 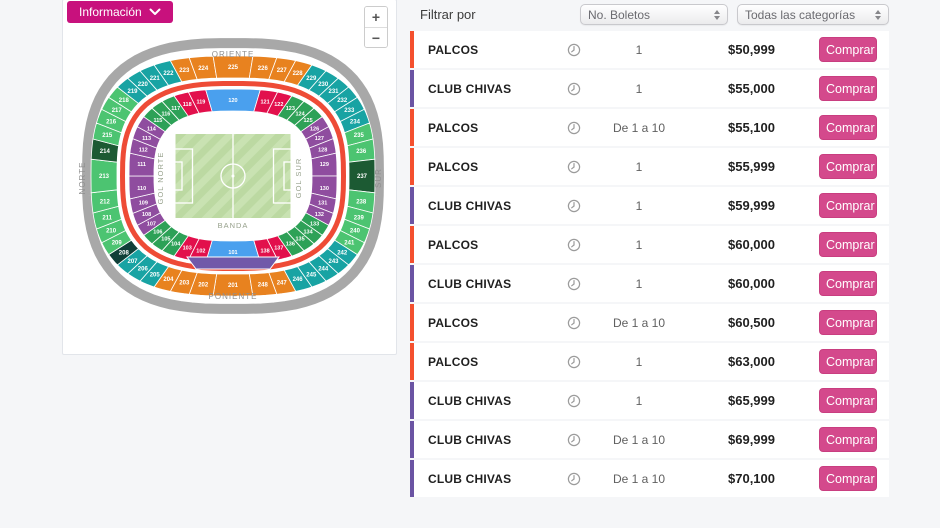 I want to click on ticket-row: CLUB CHIVAS 1 $59,999 Comprar, so click(x=649, y=205).